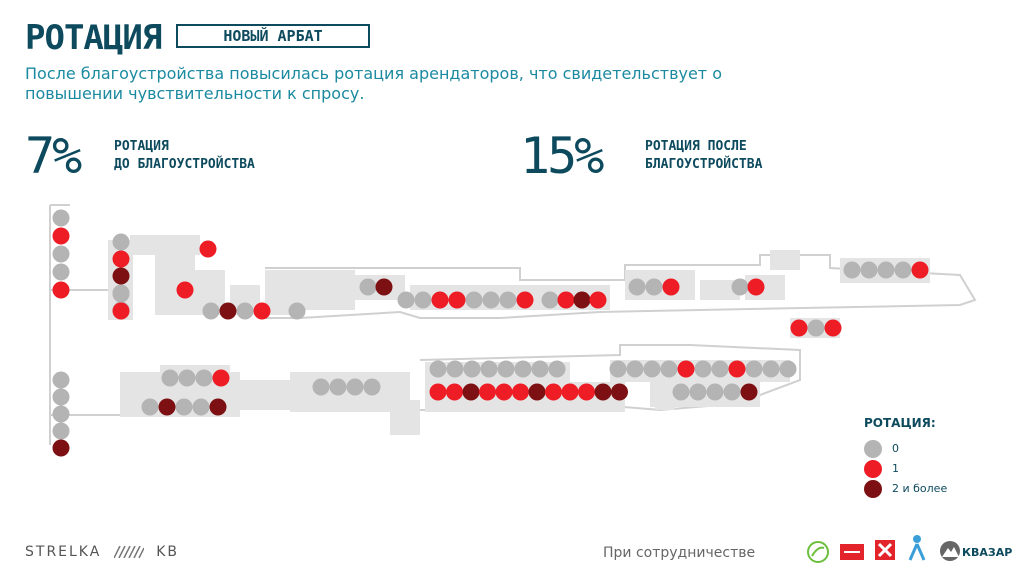 The image size is (1024, 576). Describe the element at coordinates (129, 552) in the screenshot. I see `strelka-hatch-icon` at that location.